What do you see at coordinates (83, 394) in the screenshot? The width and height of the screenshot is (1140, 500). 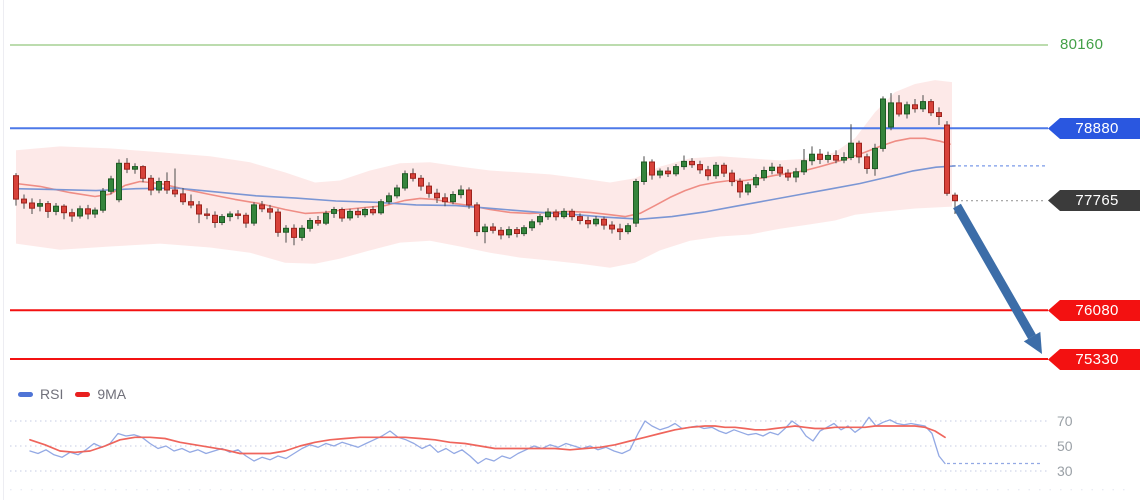 I see `9ma-series-swatch-icon` at bounding box center [83, 394].